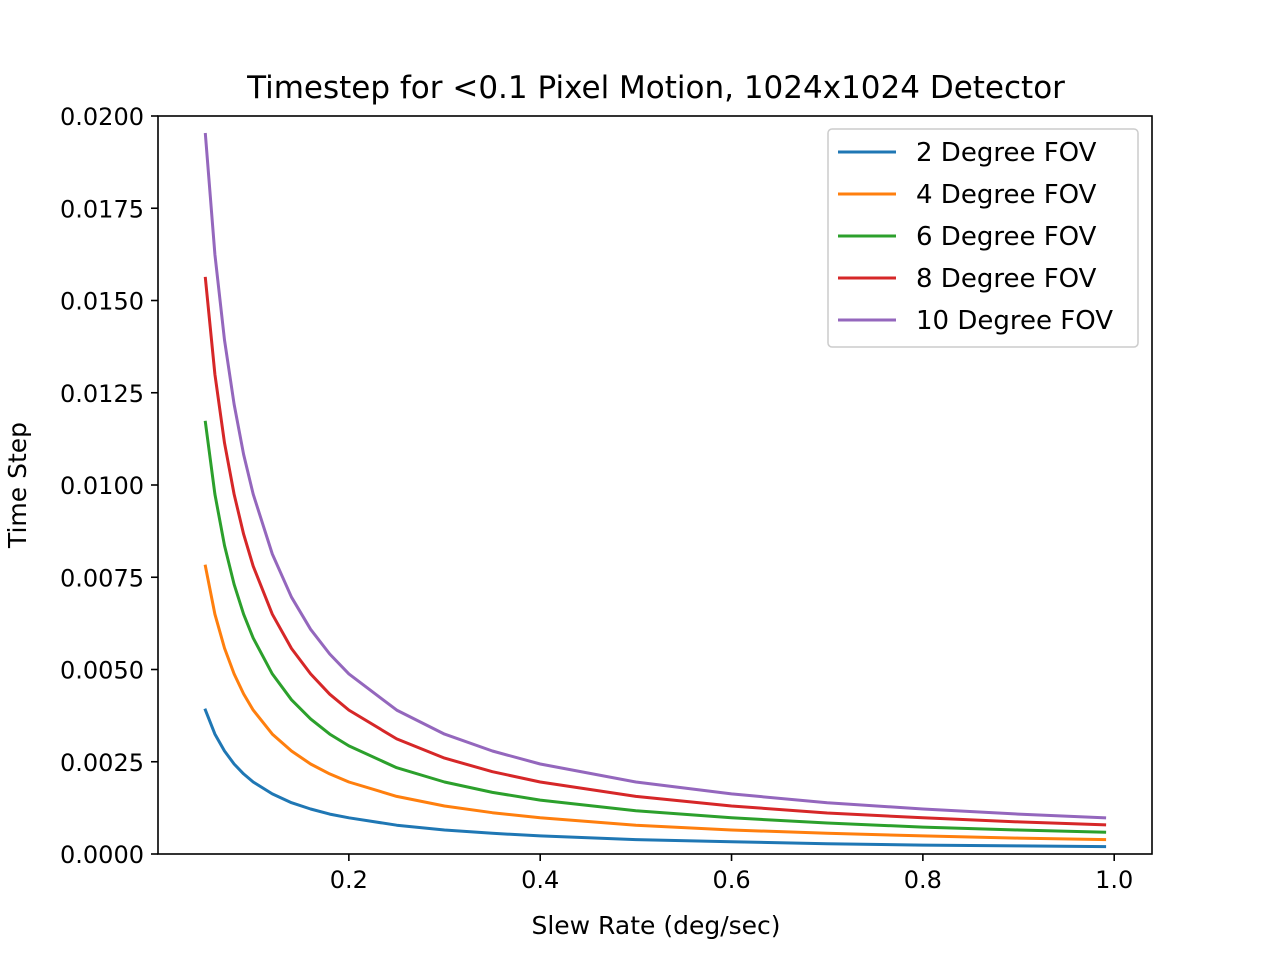 This screenshot has height=960, width=1280. I want to click on x-axis-label: Slew Rate (deg/sec), so click(655, 925).